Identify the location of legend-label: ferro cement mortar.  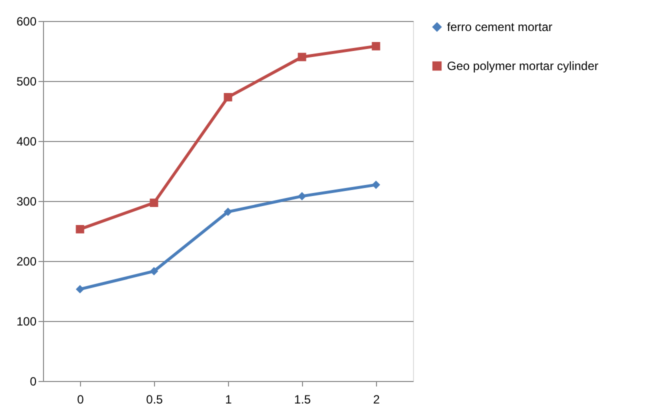
(499, 27).